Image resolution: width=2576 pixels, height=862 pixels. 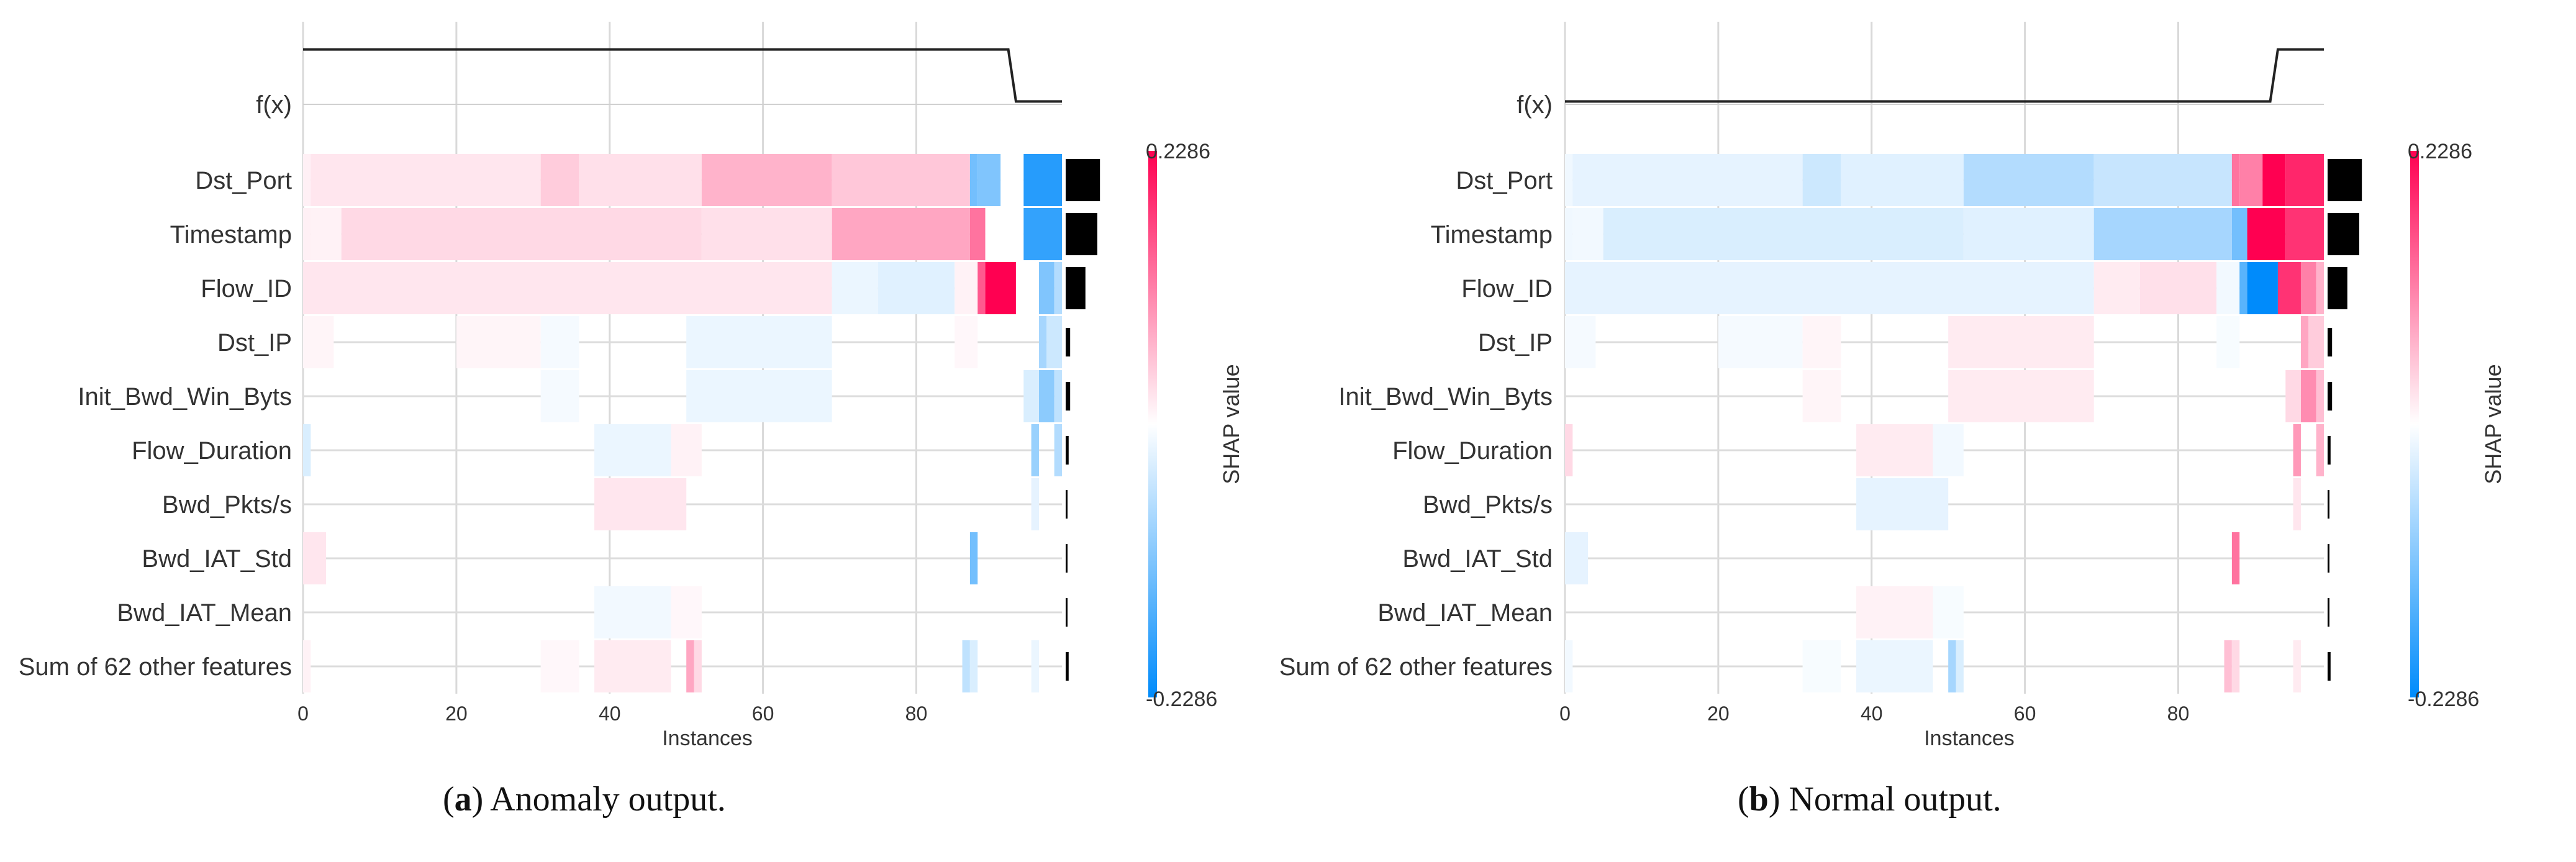 I want to click on caption-a-letter: a, so click(x=463, y=799).